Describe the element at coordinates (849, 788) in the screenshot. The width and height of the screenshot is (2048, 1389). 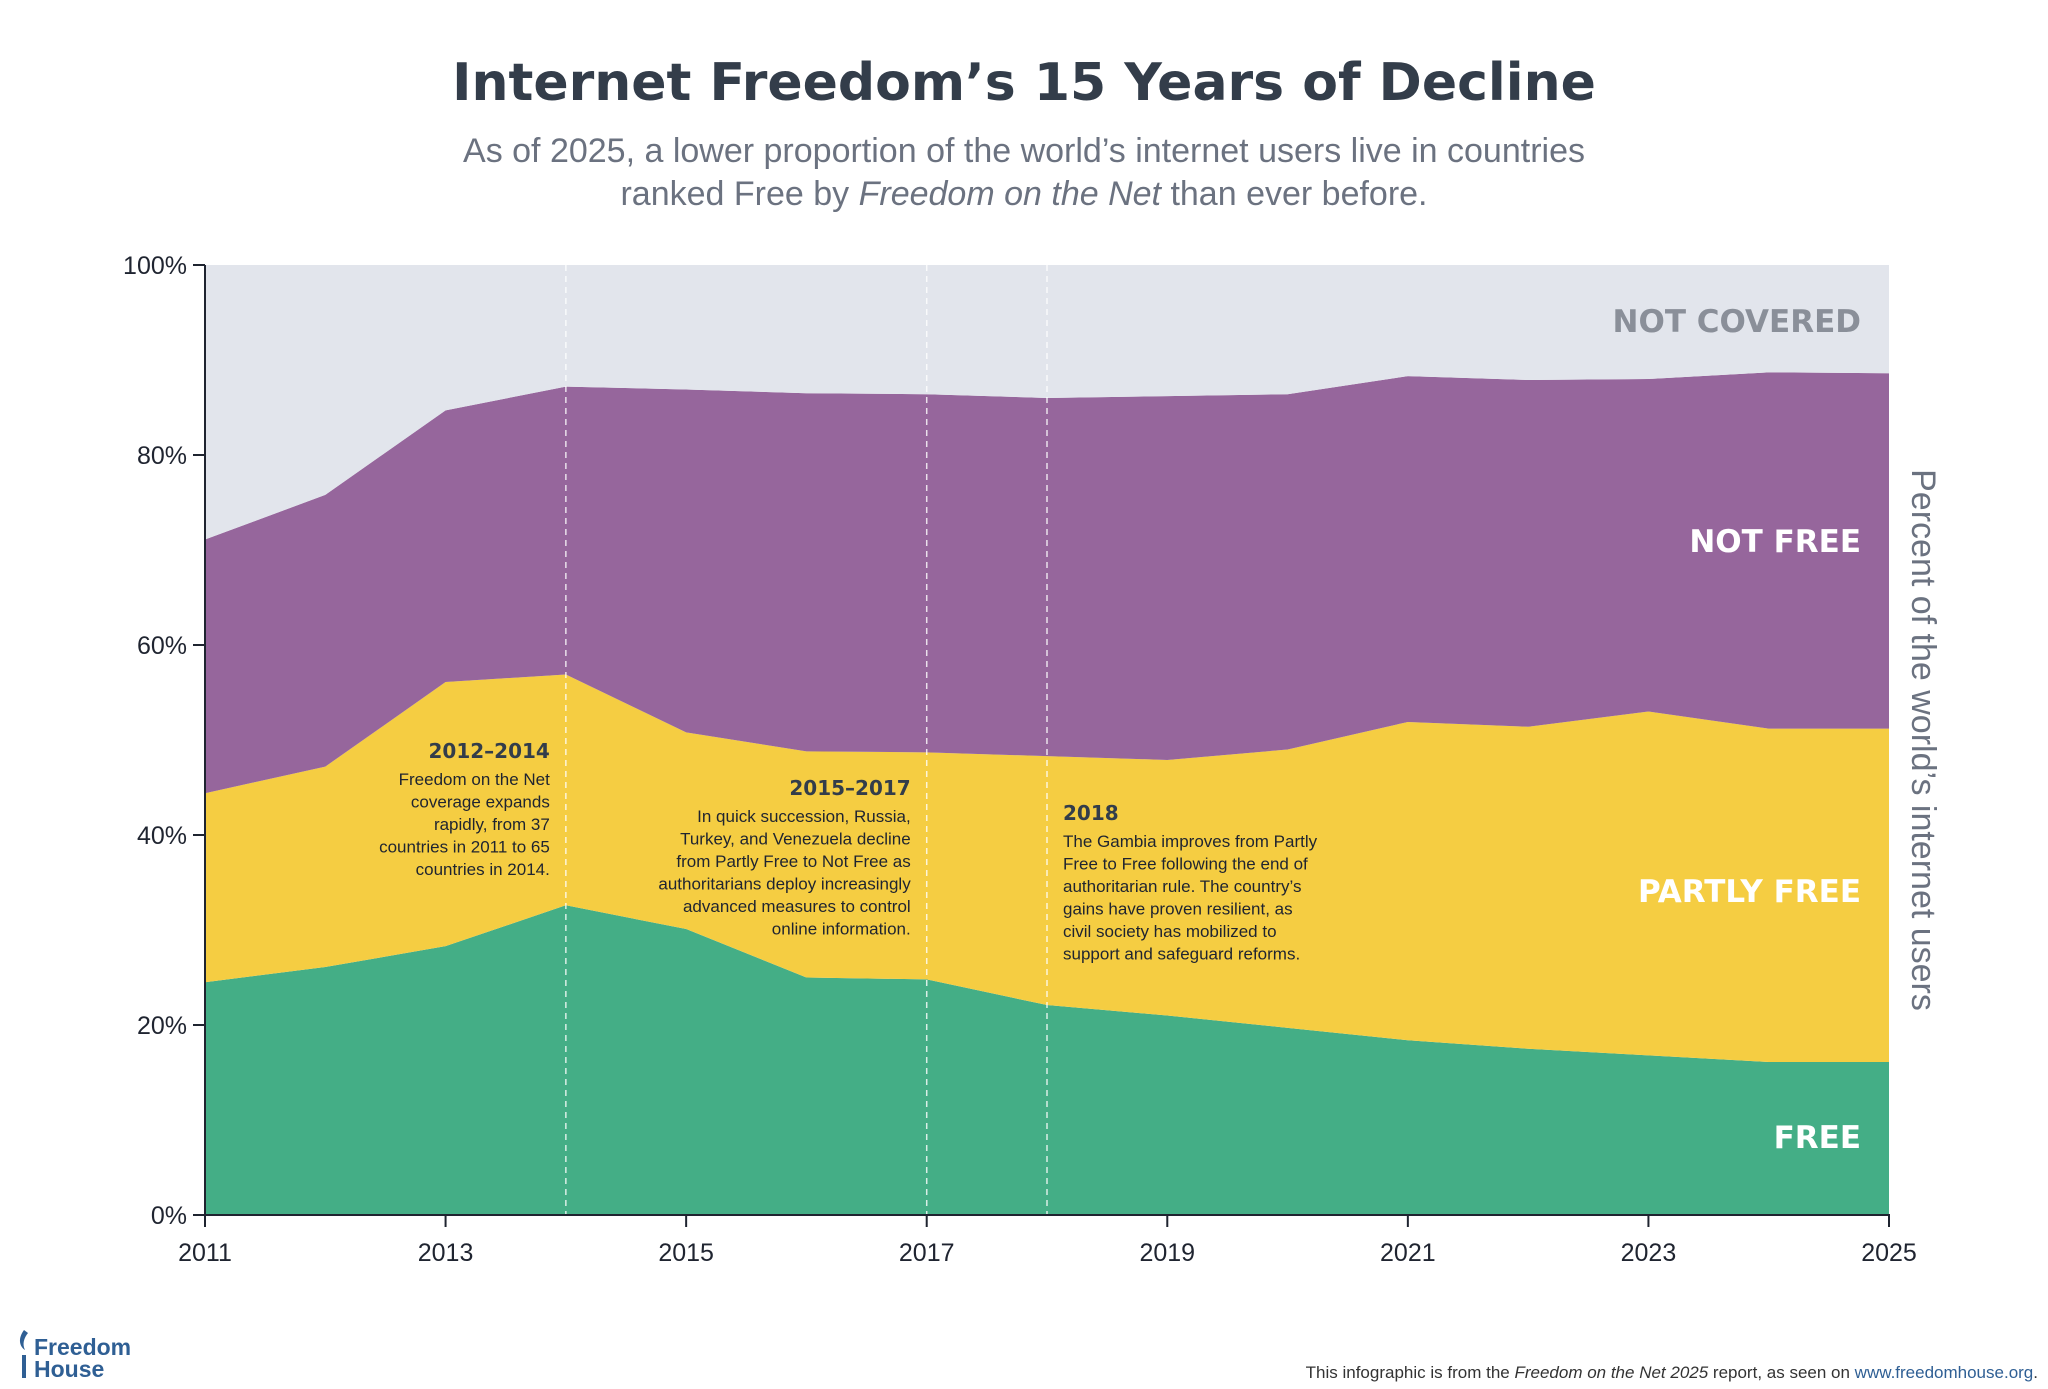
I see `annotation-title: 2015–2017` at that location.